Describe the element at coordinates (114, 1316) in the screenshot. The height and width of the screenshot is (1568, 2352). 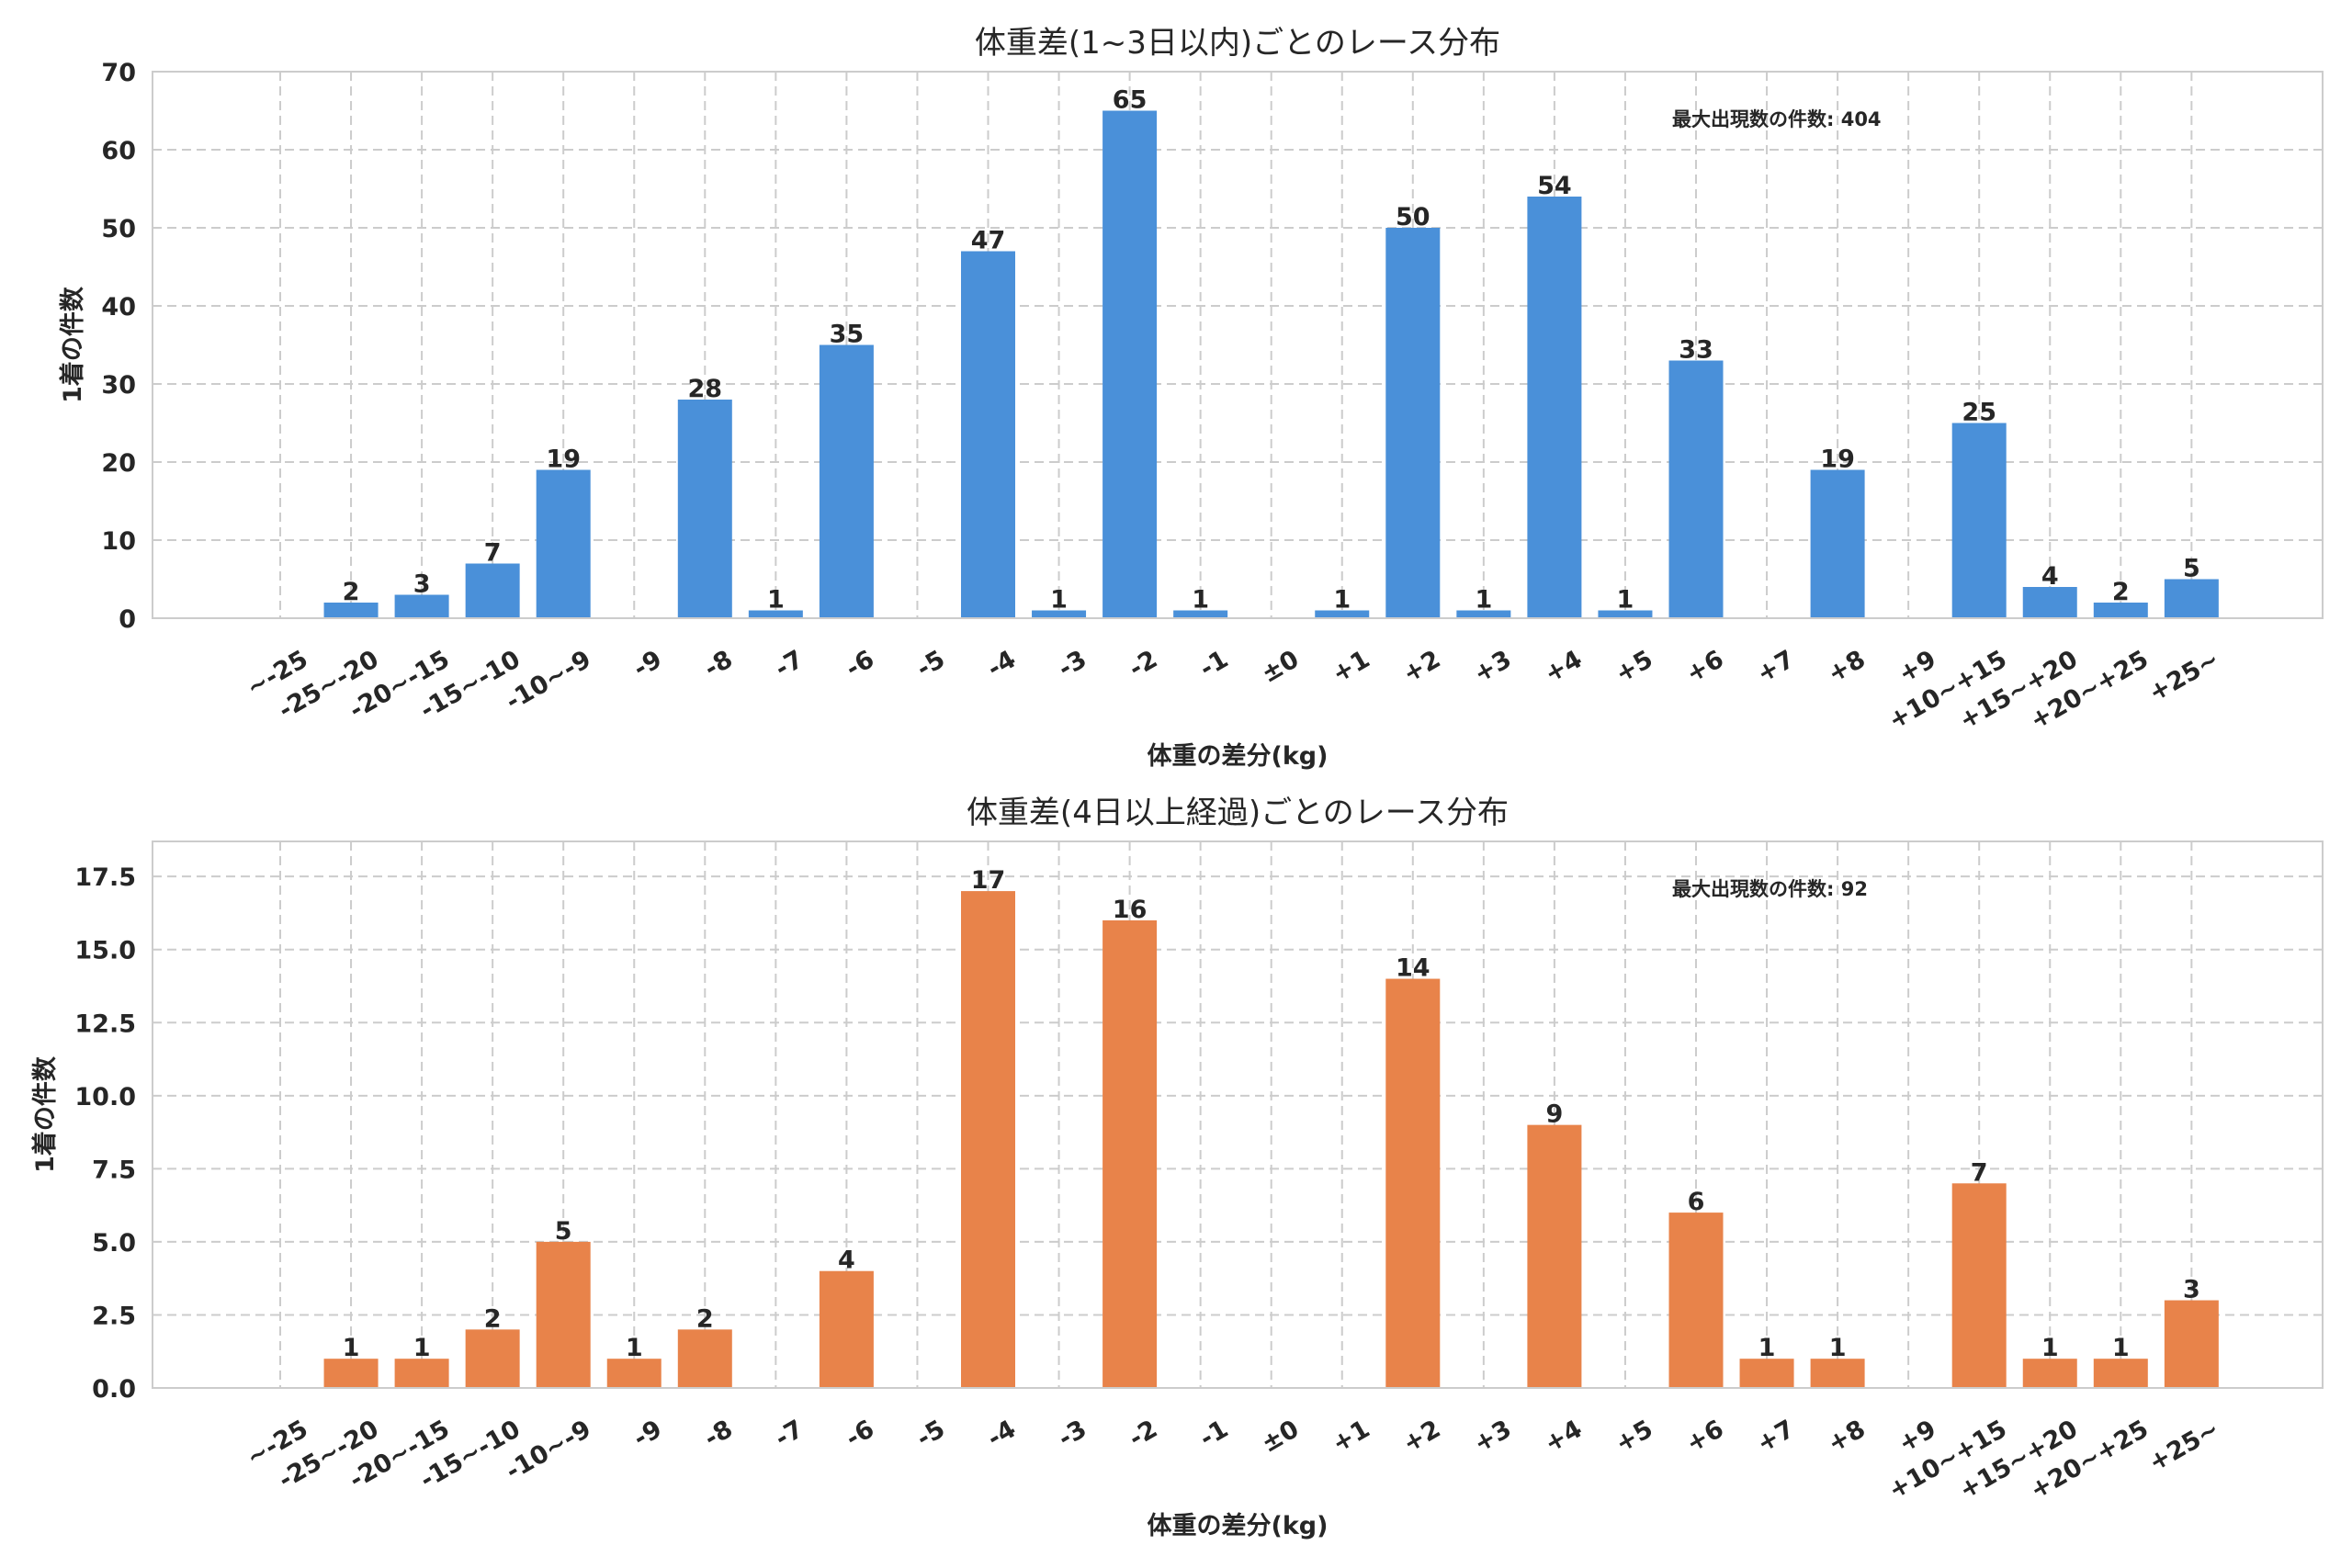
I see `y-tick-label: 2.5` at that location.